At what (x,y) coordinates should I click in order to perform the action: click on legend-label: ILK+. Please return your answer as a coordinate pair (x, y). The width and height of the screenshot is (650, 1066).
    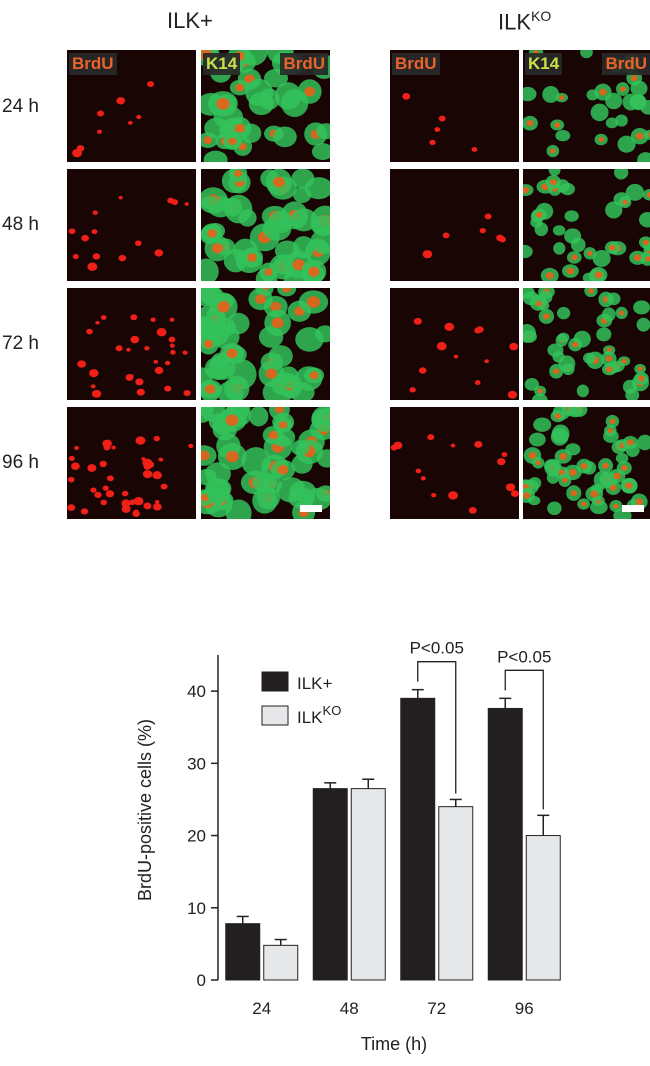
    Looking at the image, I should click on (315, 683).